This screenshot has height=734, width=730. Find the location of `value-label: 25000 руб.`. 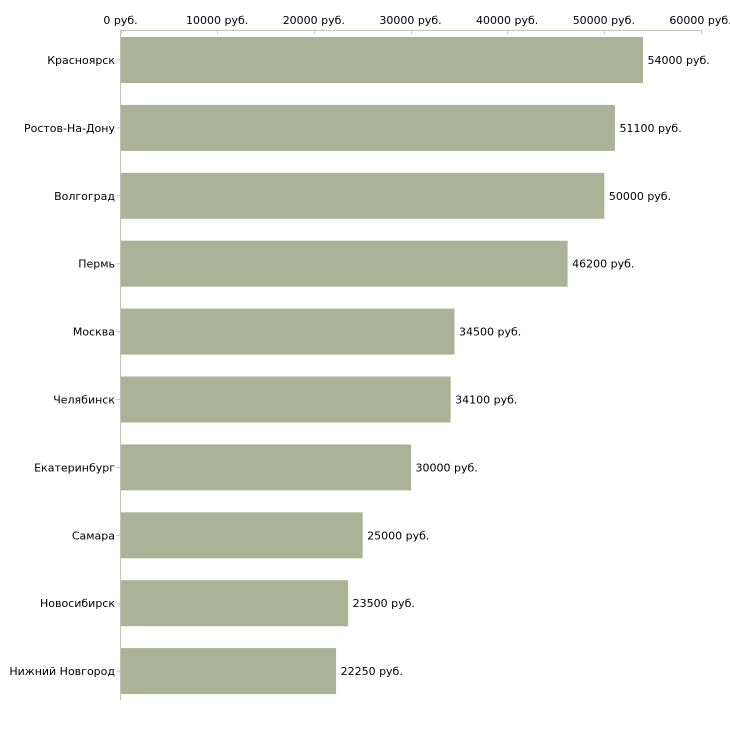

value-label: 25000 руб. is located at coordinates (398, 535).